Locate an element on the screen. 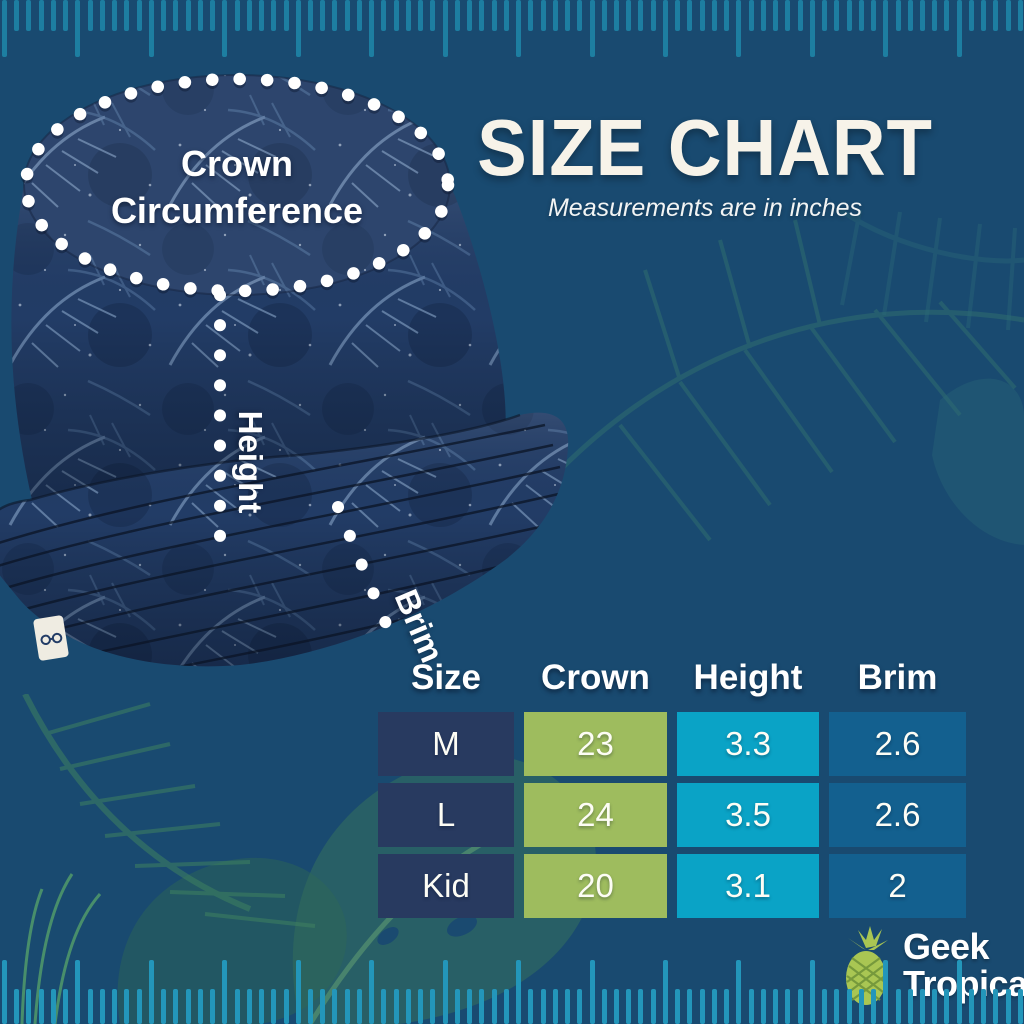  cell-size: M is located at coordinates (446, 744).